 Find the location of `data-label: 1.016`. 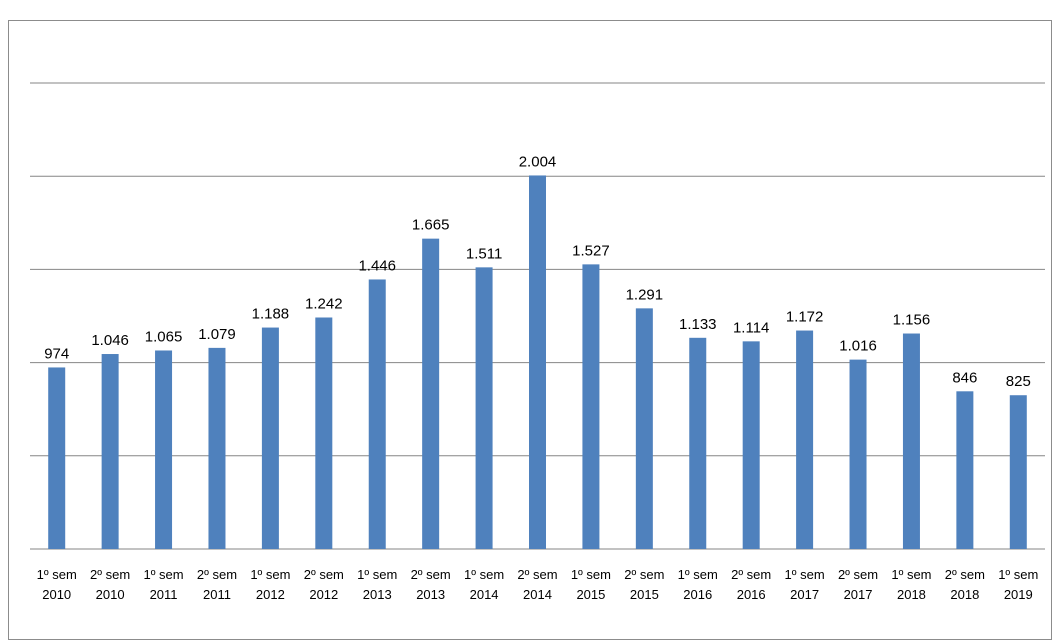

data-label: 1.016 is located at coordinates (858, 346).